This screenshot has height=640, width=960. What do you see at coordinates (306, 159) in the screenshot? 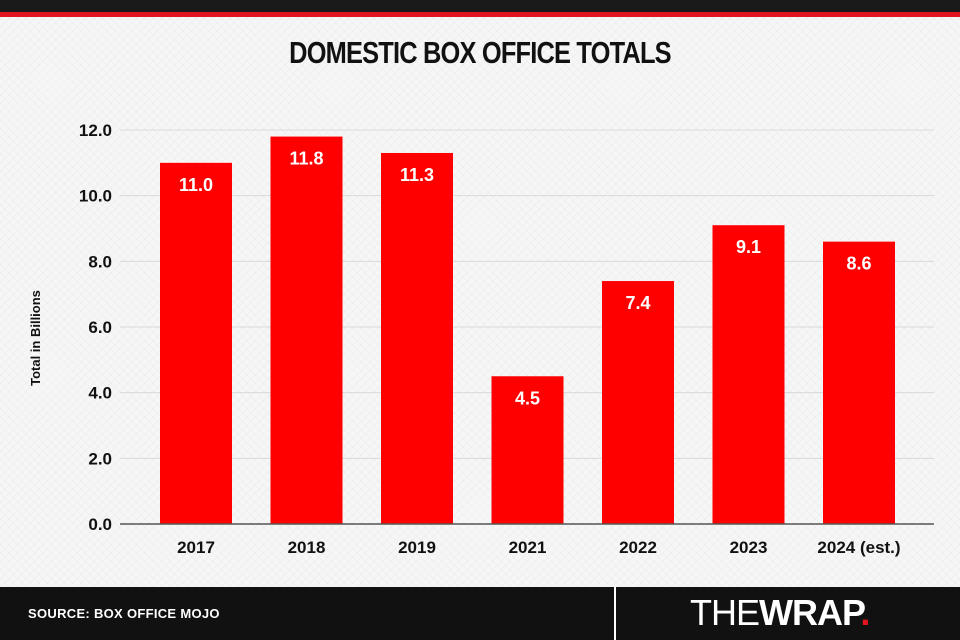
I see `bar-data-label: 11.8` at bounding box center [306, 159].